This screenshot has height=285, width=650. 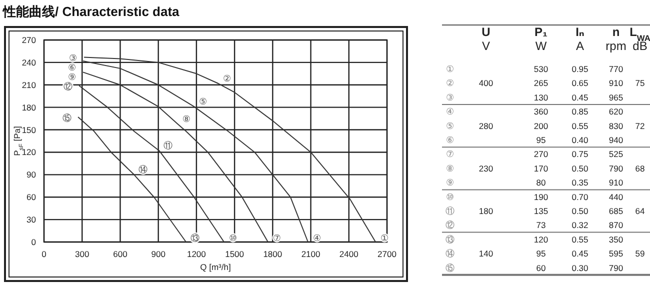 I want to click on text: 0.85, so click(x=580, y=111).